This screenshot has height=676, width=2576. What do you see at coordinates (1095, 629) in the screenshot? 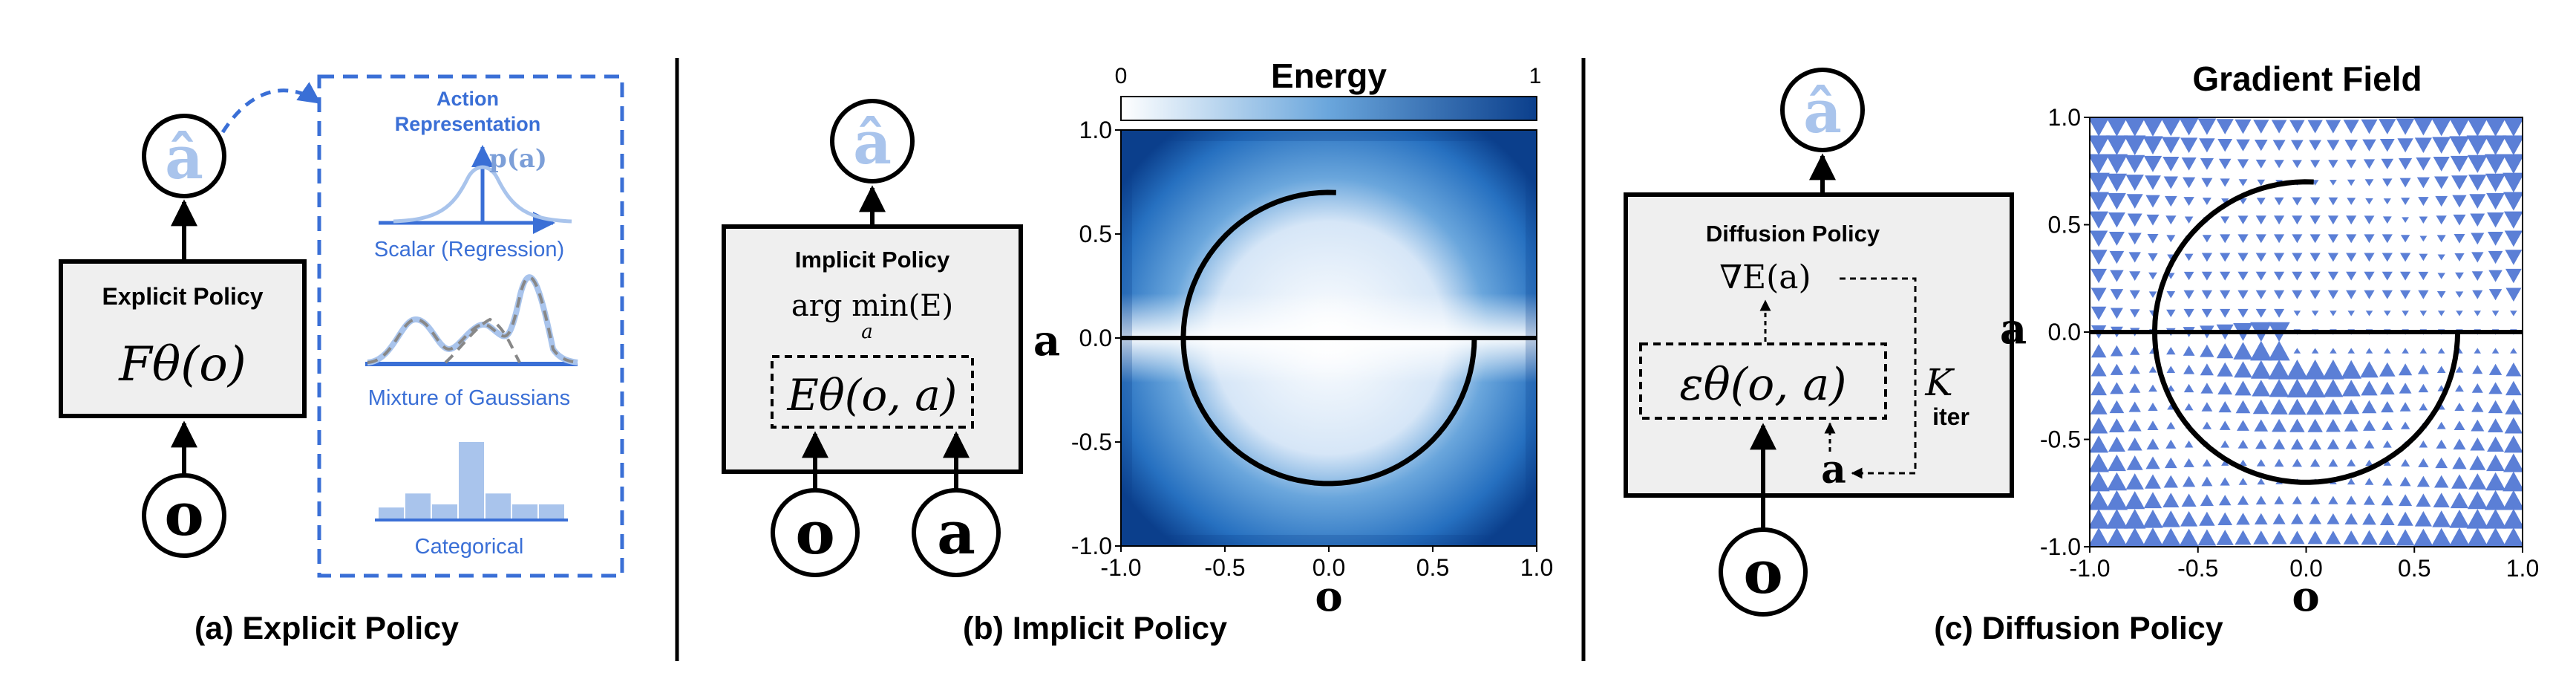
I see `caption-b: (b) Implicit Policy` at bounding box center [1095, 629].